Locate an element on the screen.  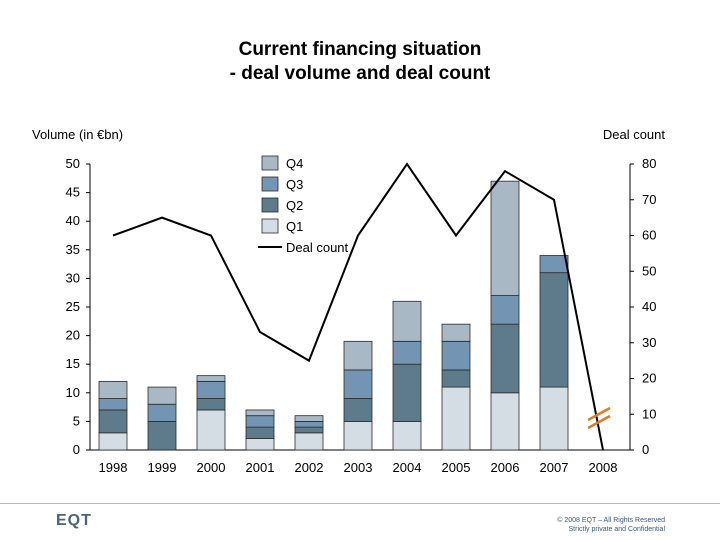
bar-q2-2005 is located at coordinates (456, 378).